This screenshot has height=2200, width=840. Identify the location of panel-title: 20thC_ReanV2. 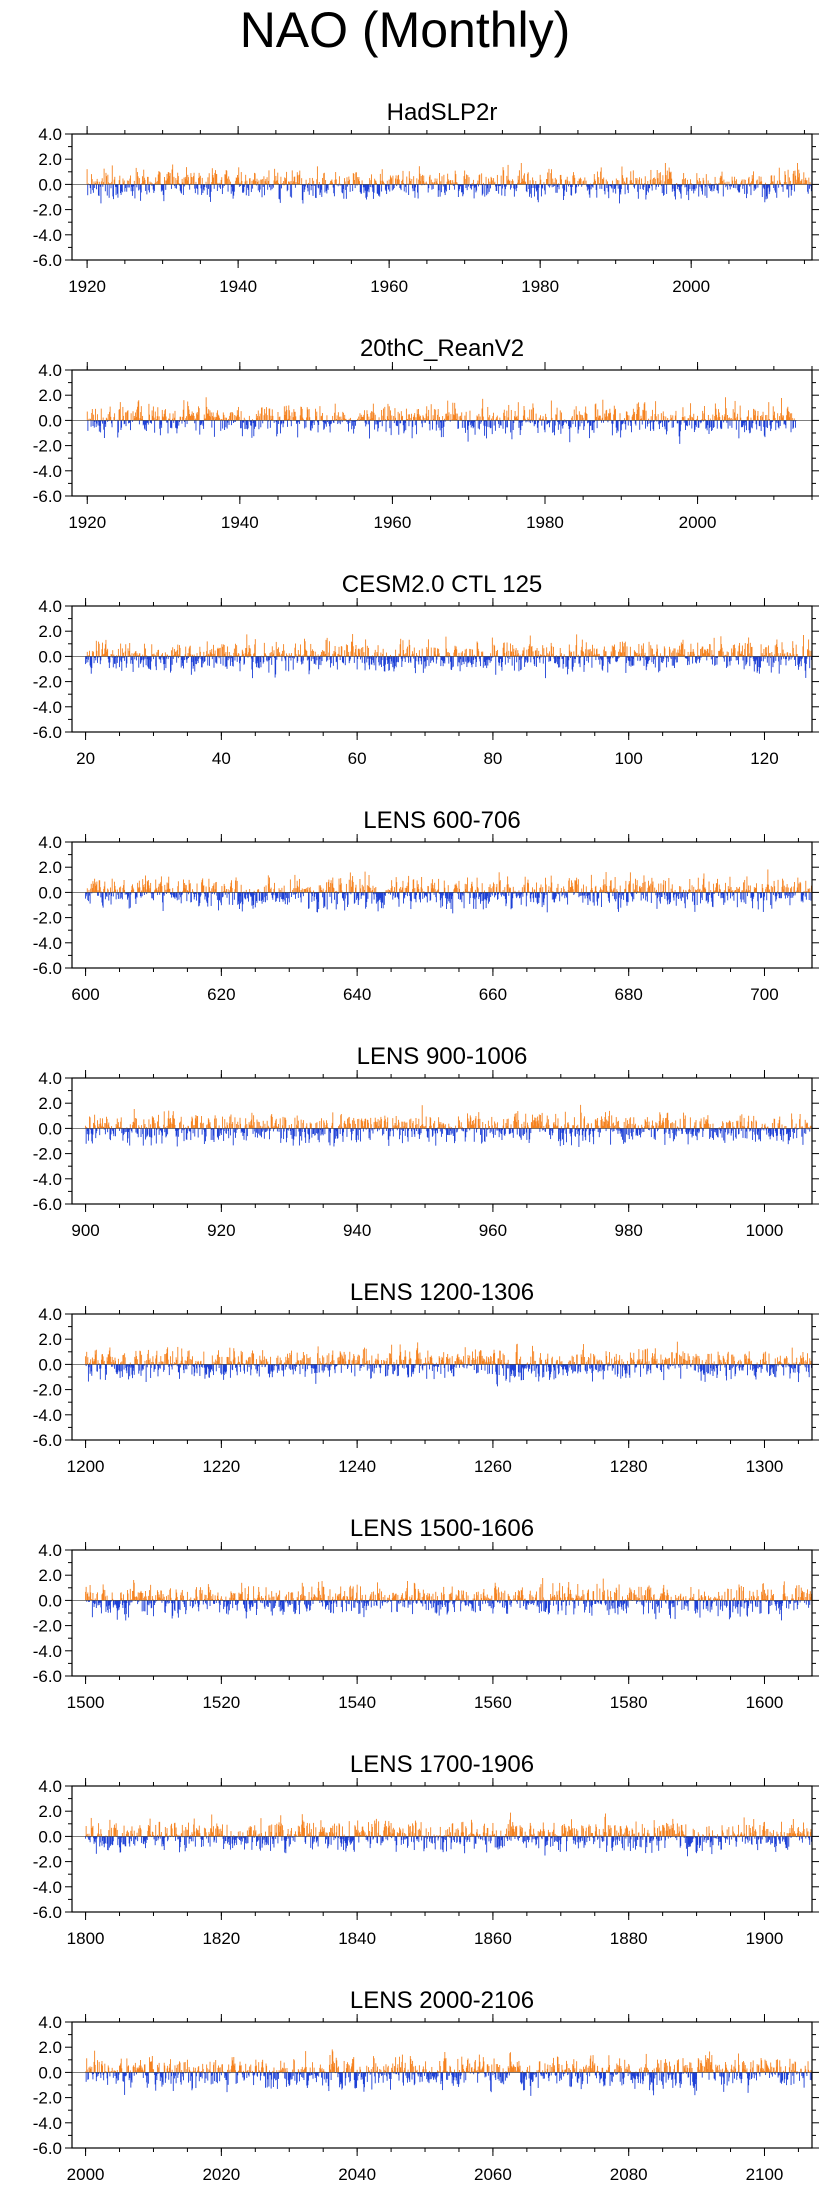
(442, 348).